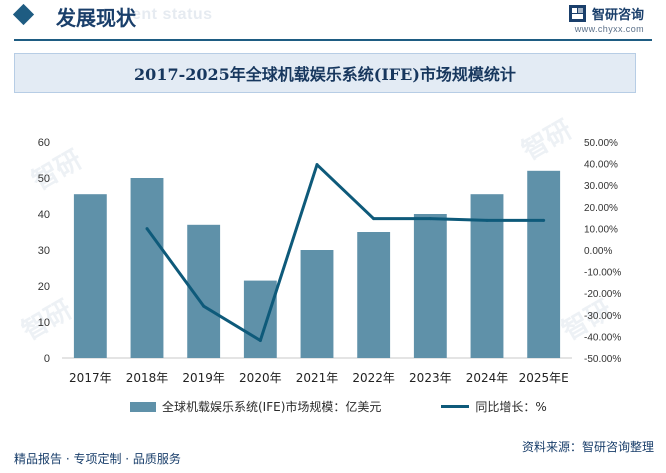 This screenshot has width=666, height=473. I want to click on chart-title: 2017-2025年全球机载娱乐系统(IFE)市场规模统计, so click(325, 74).